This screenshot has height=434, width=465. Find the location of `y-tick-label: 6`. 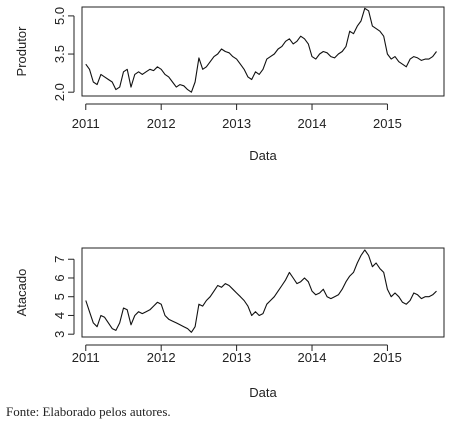

y-tick-label: 6 is located at coordinates (59, 277).